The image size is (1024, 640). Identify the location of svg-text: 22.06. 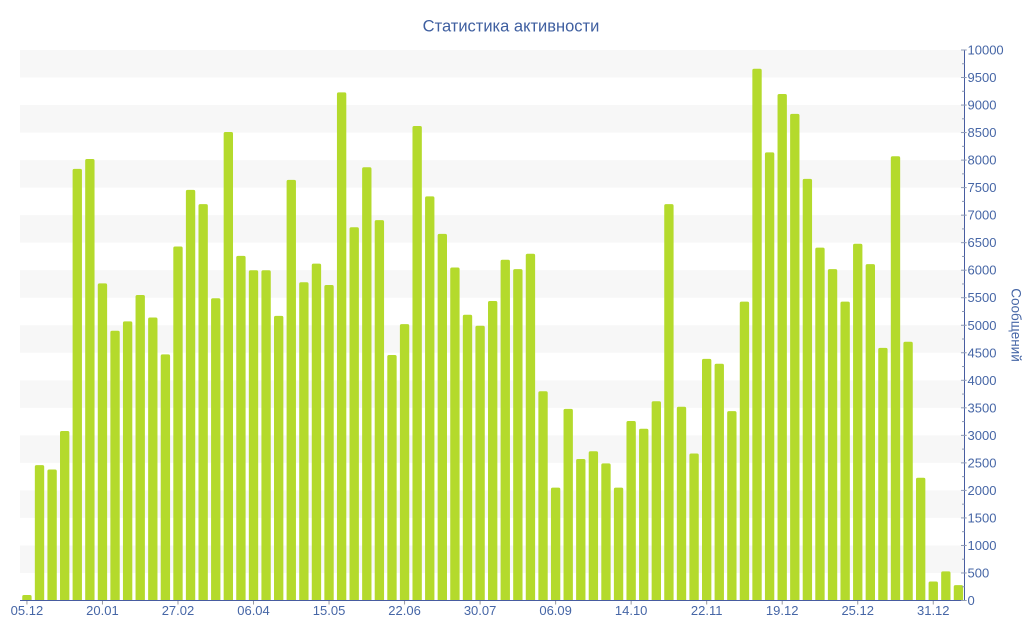
(404, 610).